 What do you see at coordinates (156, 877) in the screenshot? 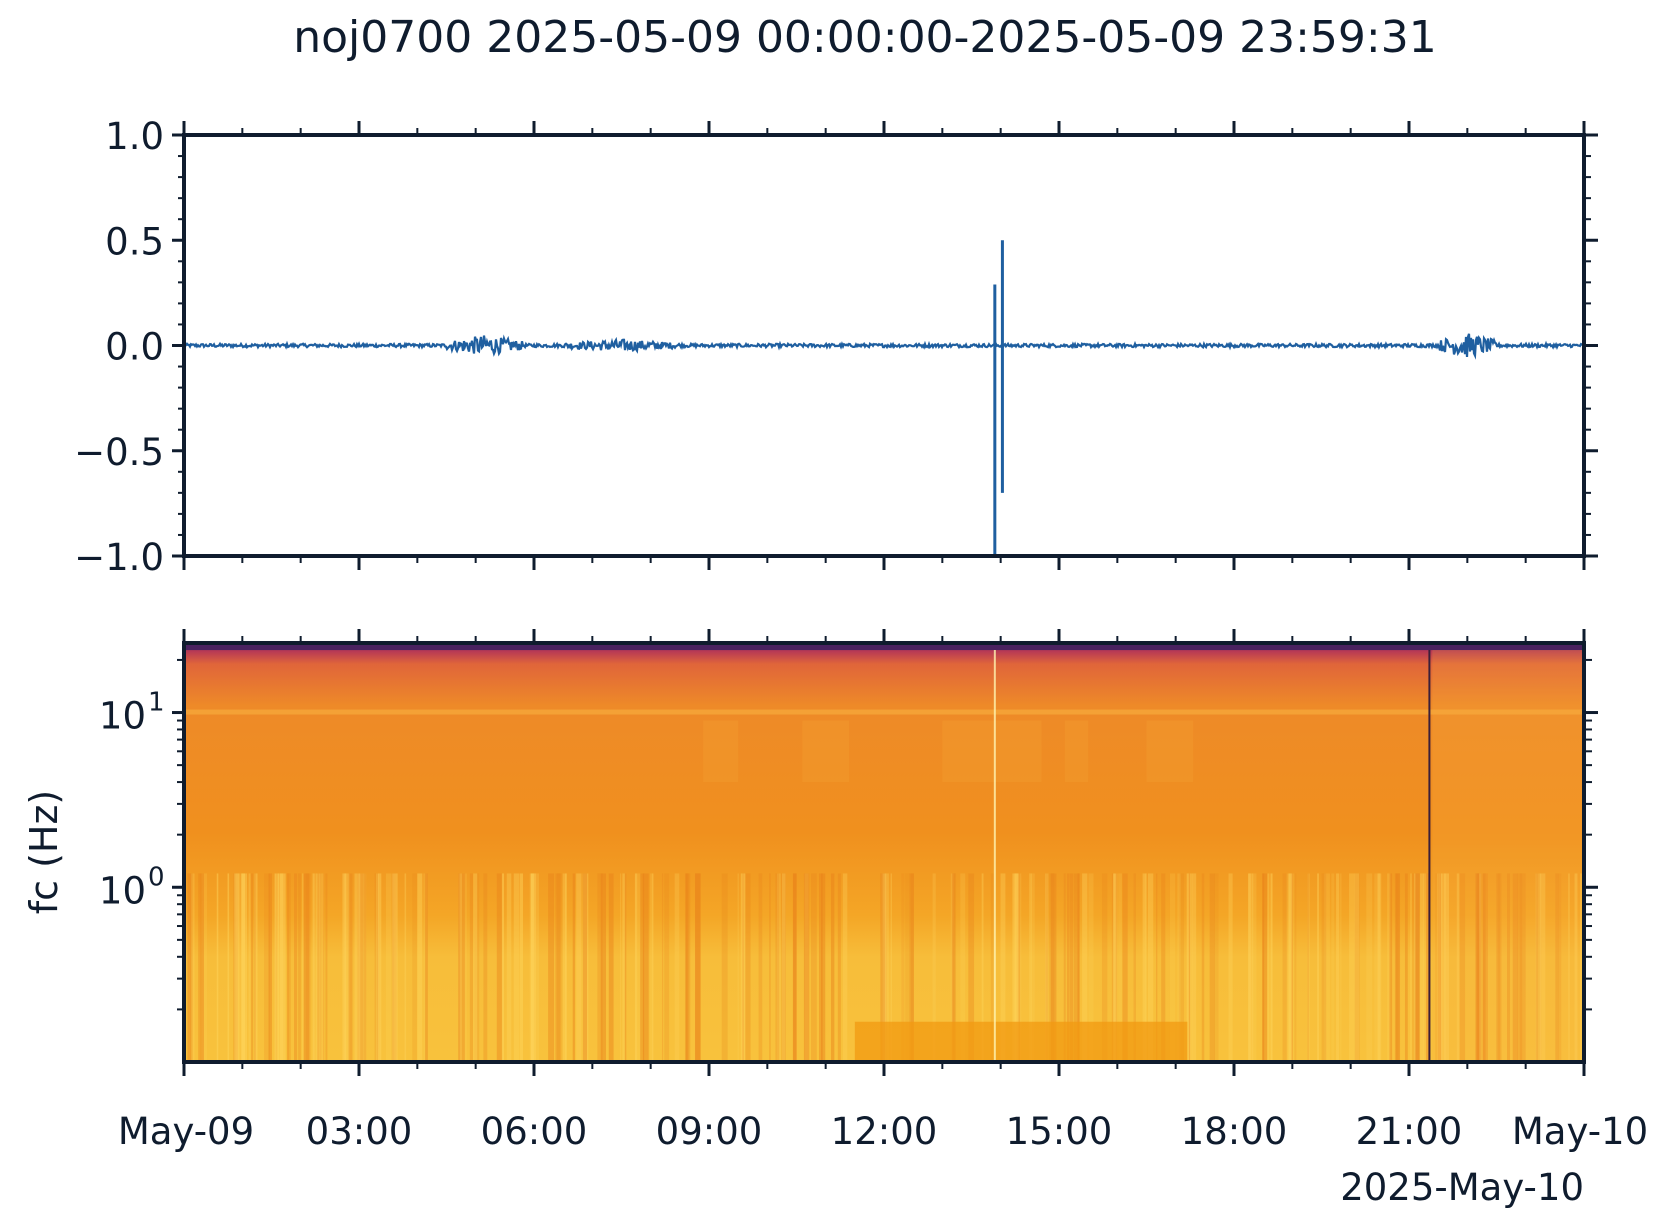
I see `spectrogram-ytick-exponent: 0` at bounding box center [156, 877].